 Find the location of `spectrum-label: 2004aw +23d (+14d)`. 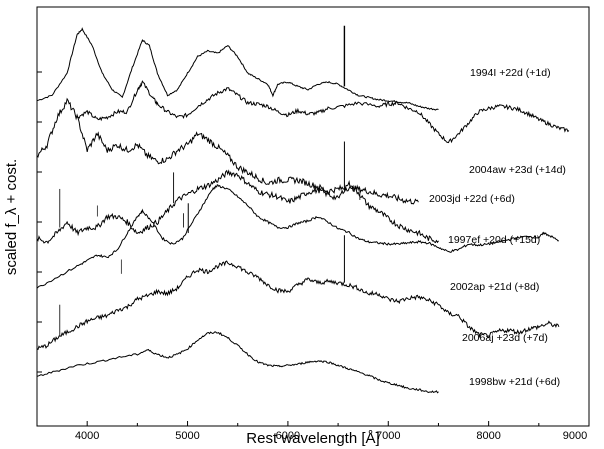

spectrum-label: 2004aw +23d (+14d) is located at coordinates (517, 170).